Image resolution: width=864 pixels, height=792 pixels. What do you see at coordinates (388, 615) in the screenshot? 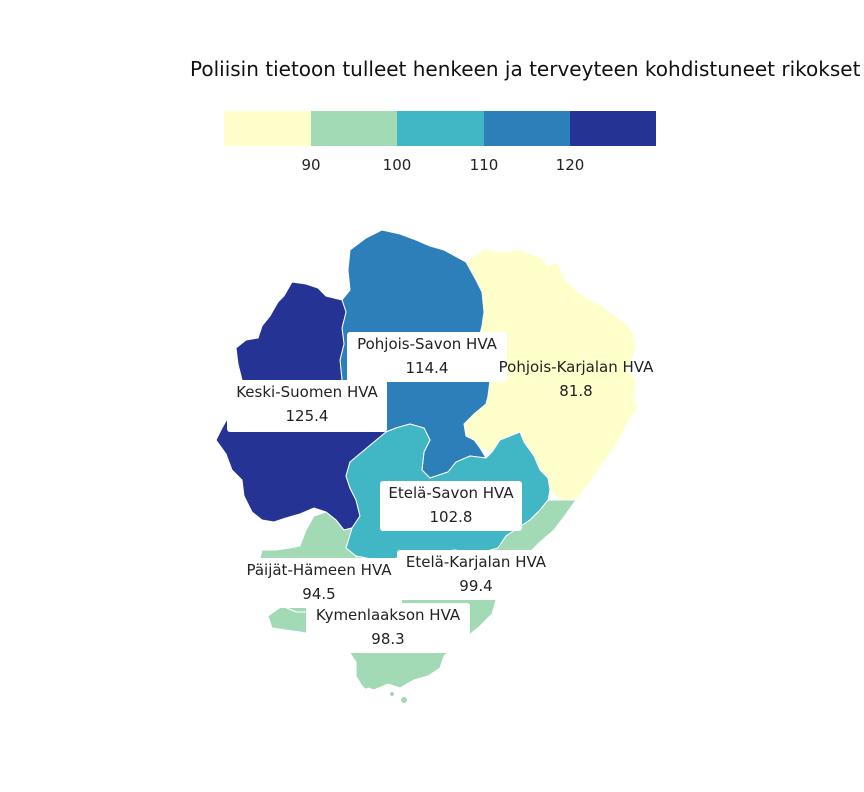
I see `region-name: Kymenlaakson HVA` at bounding box center [388, 615].